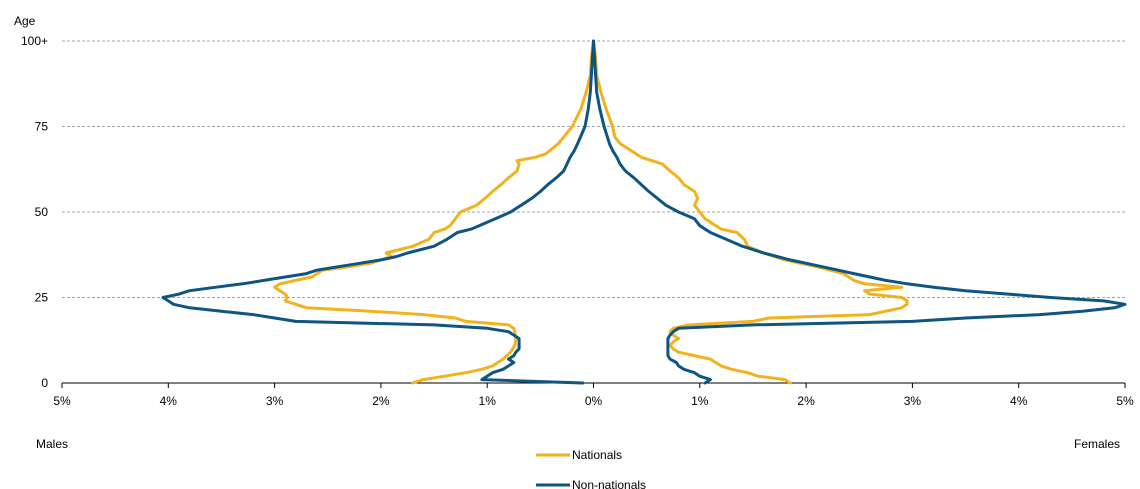 This screenshot has height=489, width=1140. Describe the element at coordinates (1097, 444) in the screenshot. I see `right-side-label: Females` at that location.